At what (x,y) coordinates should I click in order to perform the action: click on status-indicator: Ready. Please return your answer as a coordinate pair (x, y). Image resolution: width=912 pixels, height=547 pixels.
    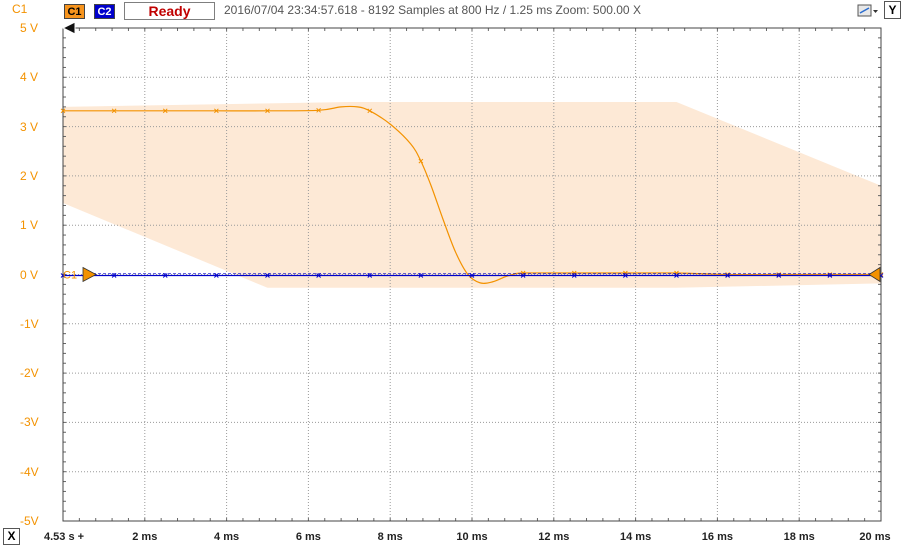
    Looking at the image, I should click on (169, 11).